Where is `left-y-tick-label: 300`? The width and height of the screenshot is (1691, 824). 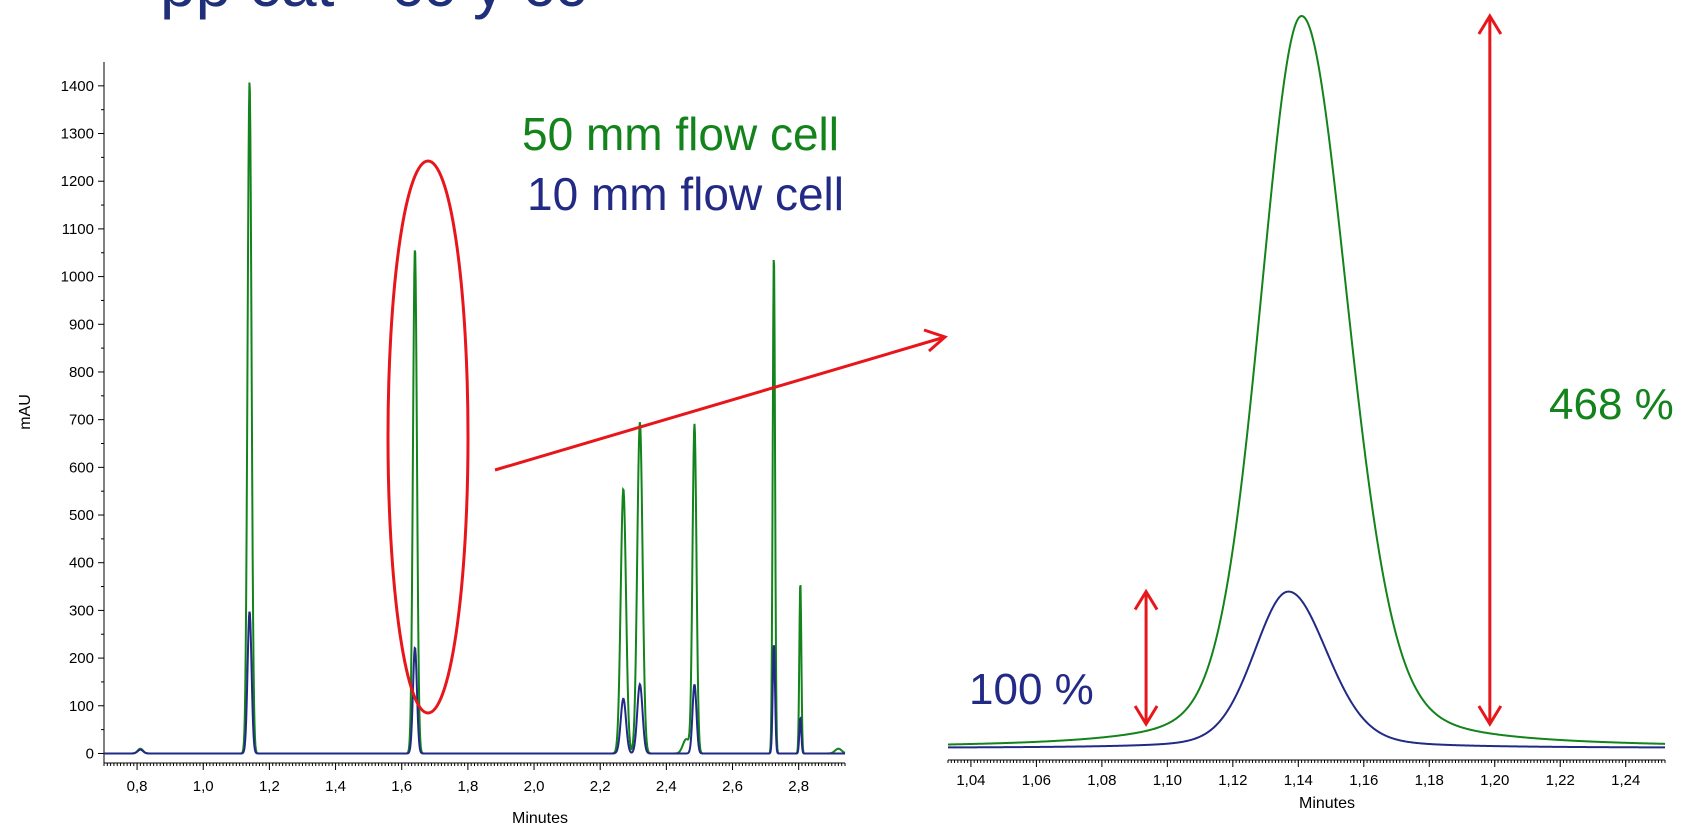 left-y-tick-label: 300 is located at coordinates (81, 610).